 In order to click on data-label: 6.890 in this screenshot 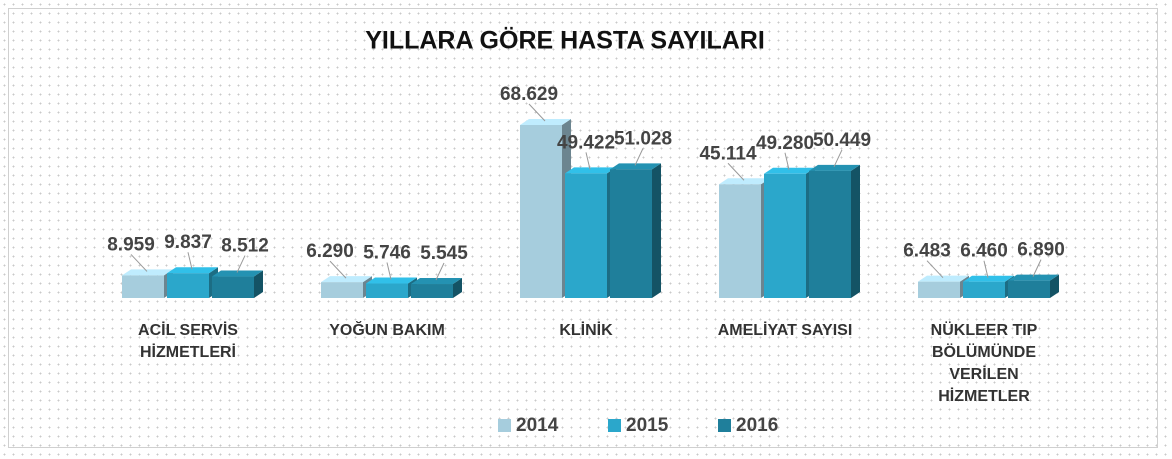, I will do `click(1041, 250)`.